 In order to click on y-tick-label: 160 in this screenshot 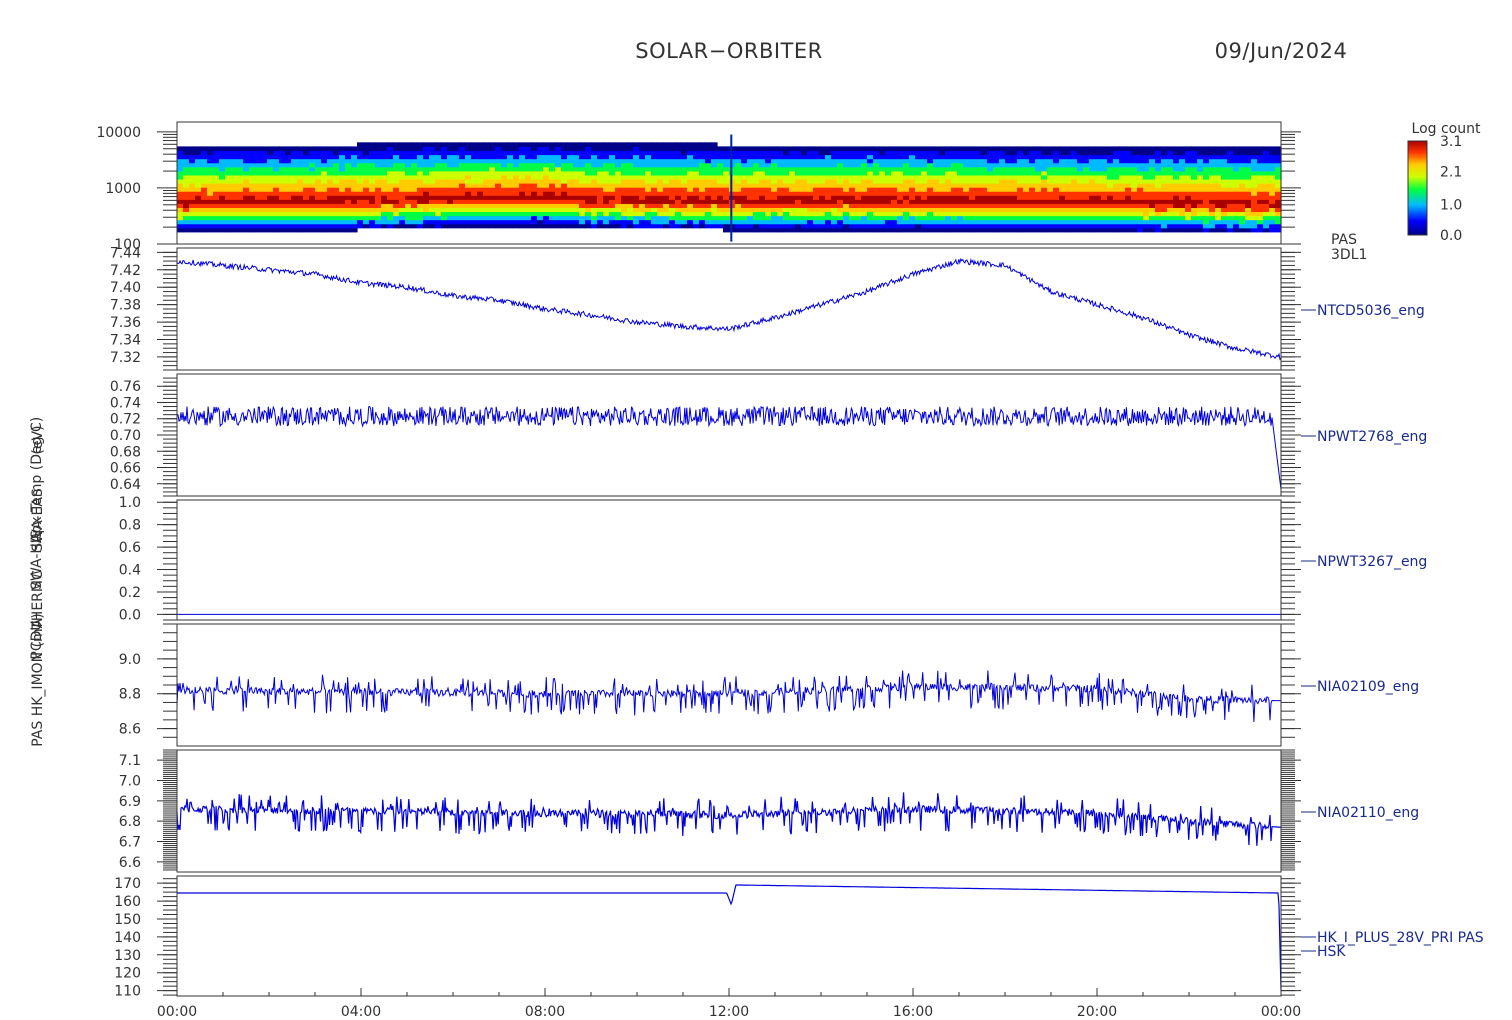, I will do `click(127, 902)`.